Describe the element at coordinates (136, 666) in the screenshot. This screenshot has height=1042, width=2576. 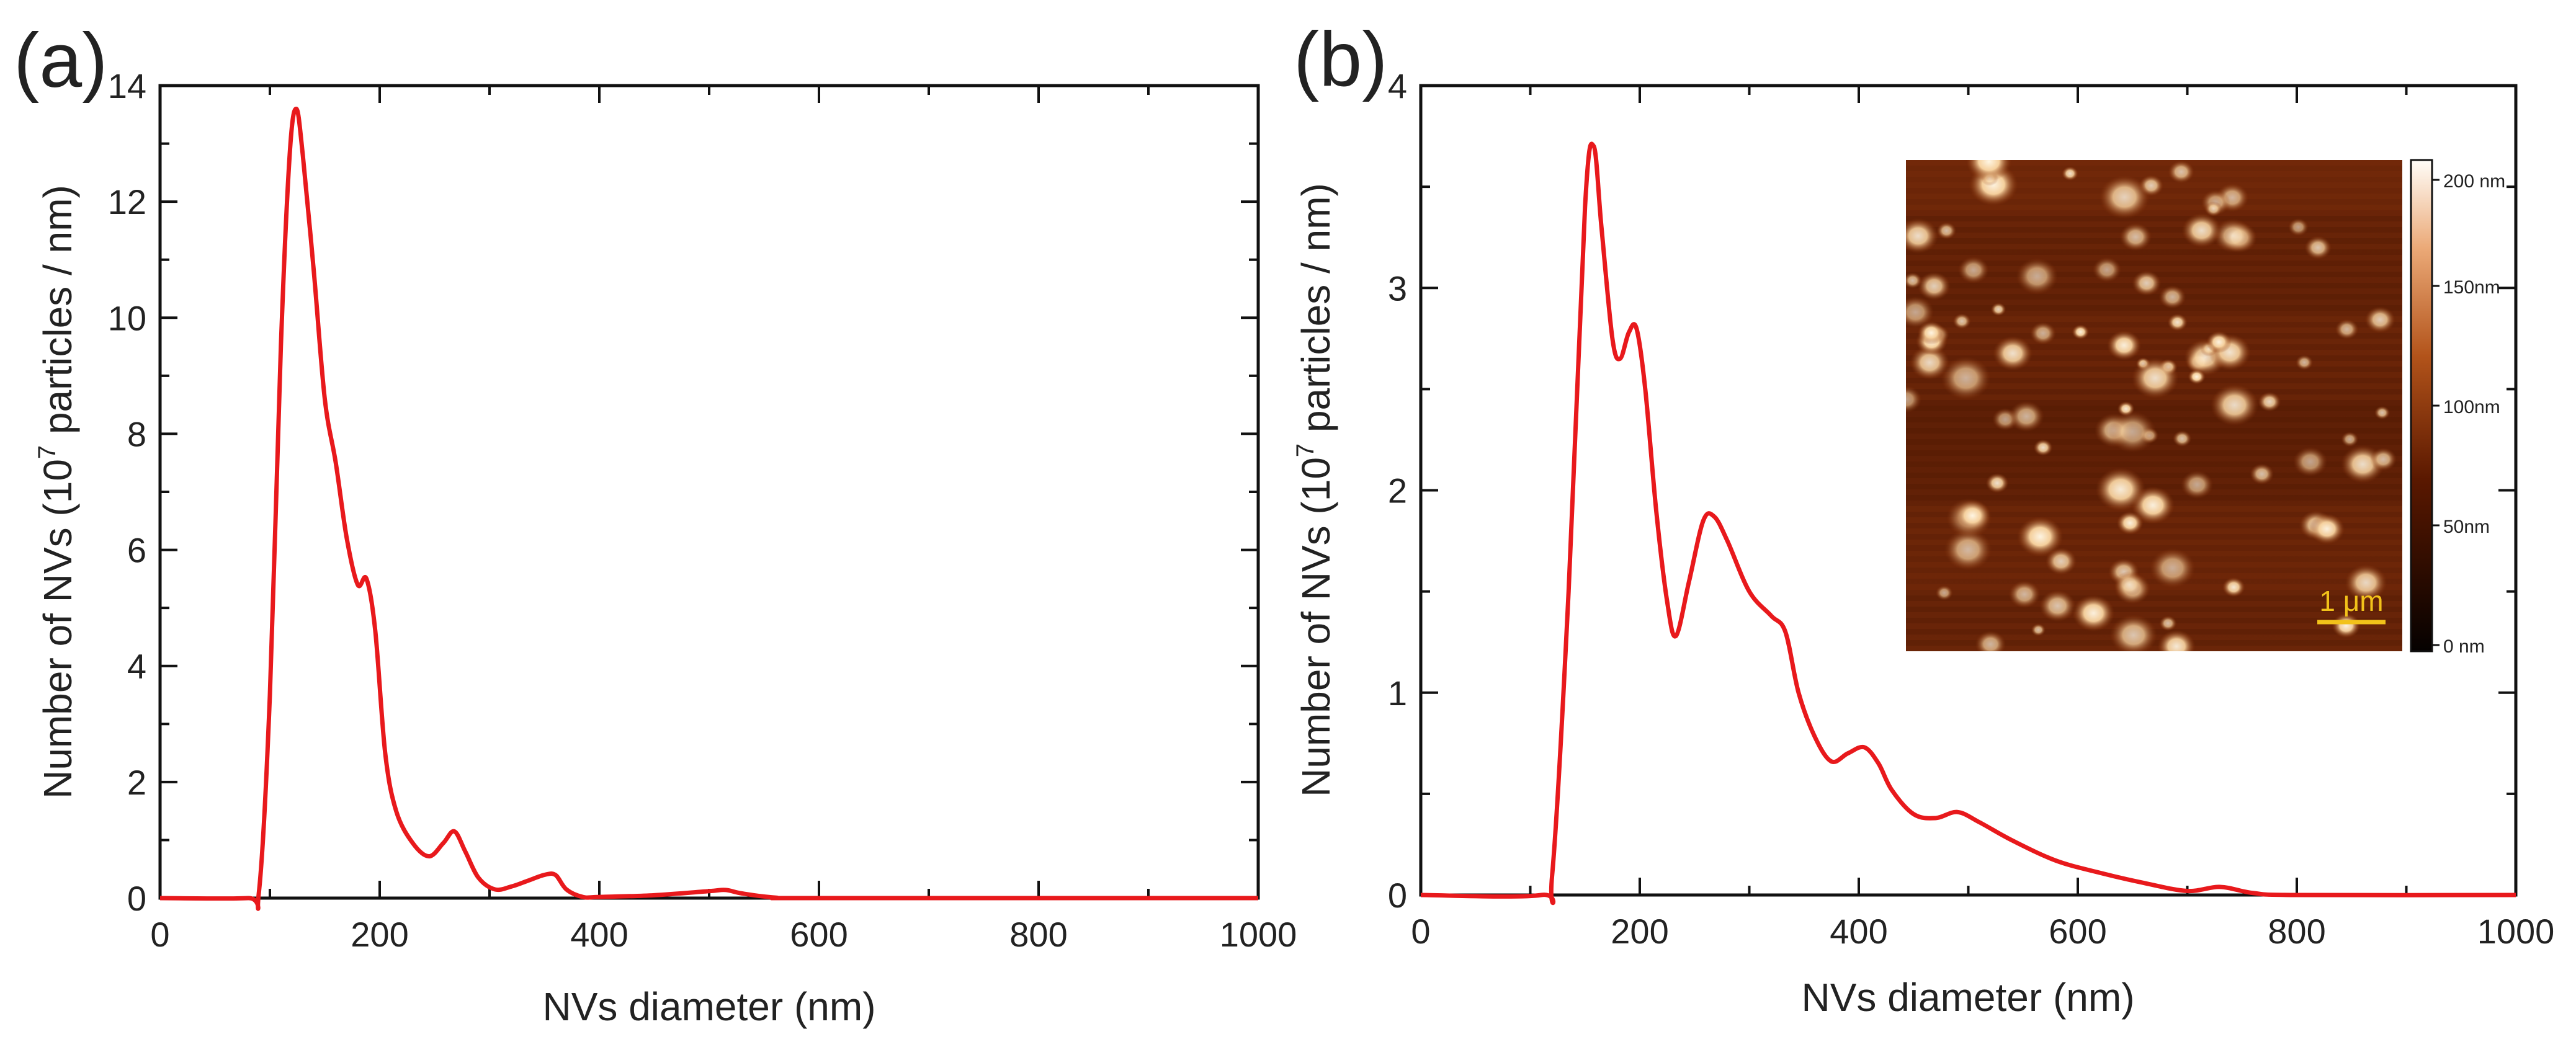
I see `y-tick-label-a: 4` at that location.